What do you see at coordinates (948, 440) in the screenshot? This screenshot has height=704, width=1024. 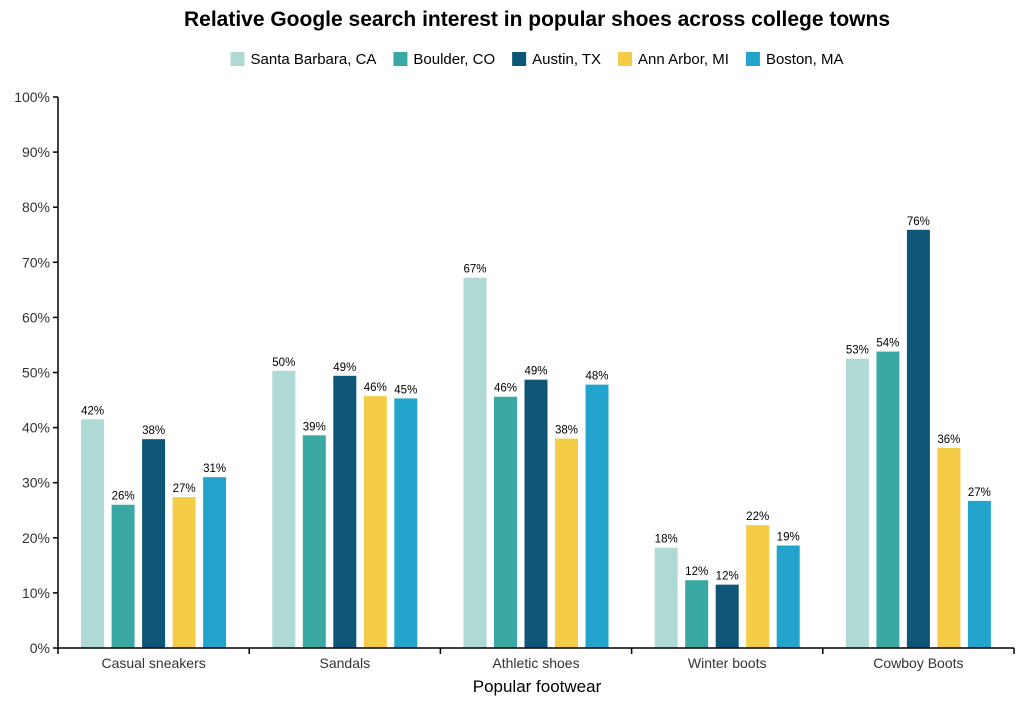 I see `data-label: 36%` at bounding box center [948, 440].